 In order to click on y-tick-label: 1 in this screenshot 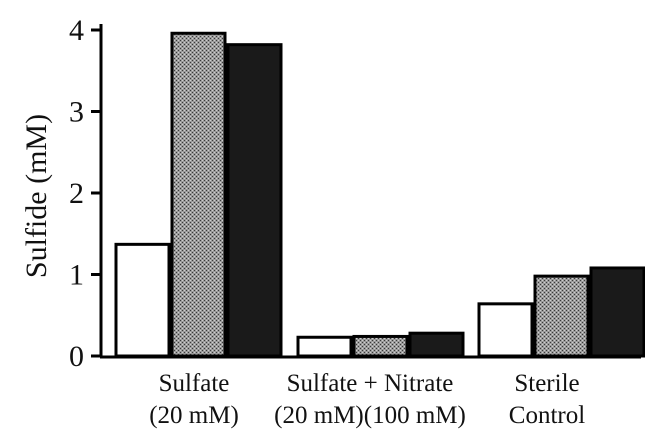, I will do `click(76, 275)`.